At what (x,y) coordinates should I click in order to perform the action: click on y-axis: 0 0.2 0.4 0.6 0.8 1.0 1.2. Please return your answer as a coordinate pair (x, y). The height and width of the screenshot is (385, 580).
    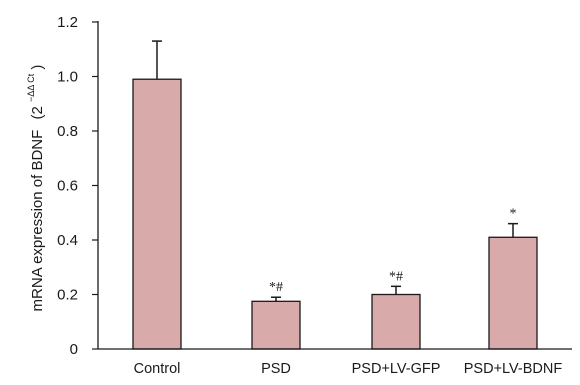
    Looking at the image, I should click on (78, 186).